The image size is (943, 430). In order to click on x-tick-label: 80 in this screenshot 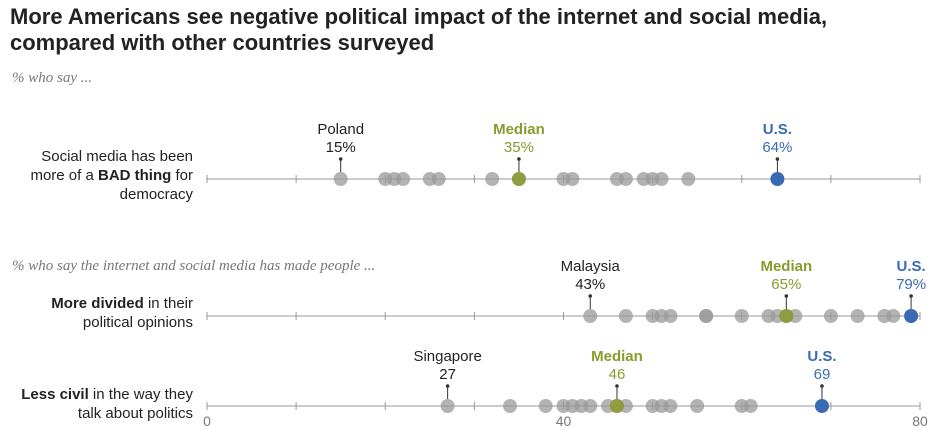, I will do `click(920, 421)`.